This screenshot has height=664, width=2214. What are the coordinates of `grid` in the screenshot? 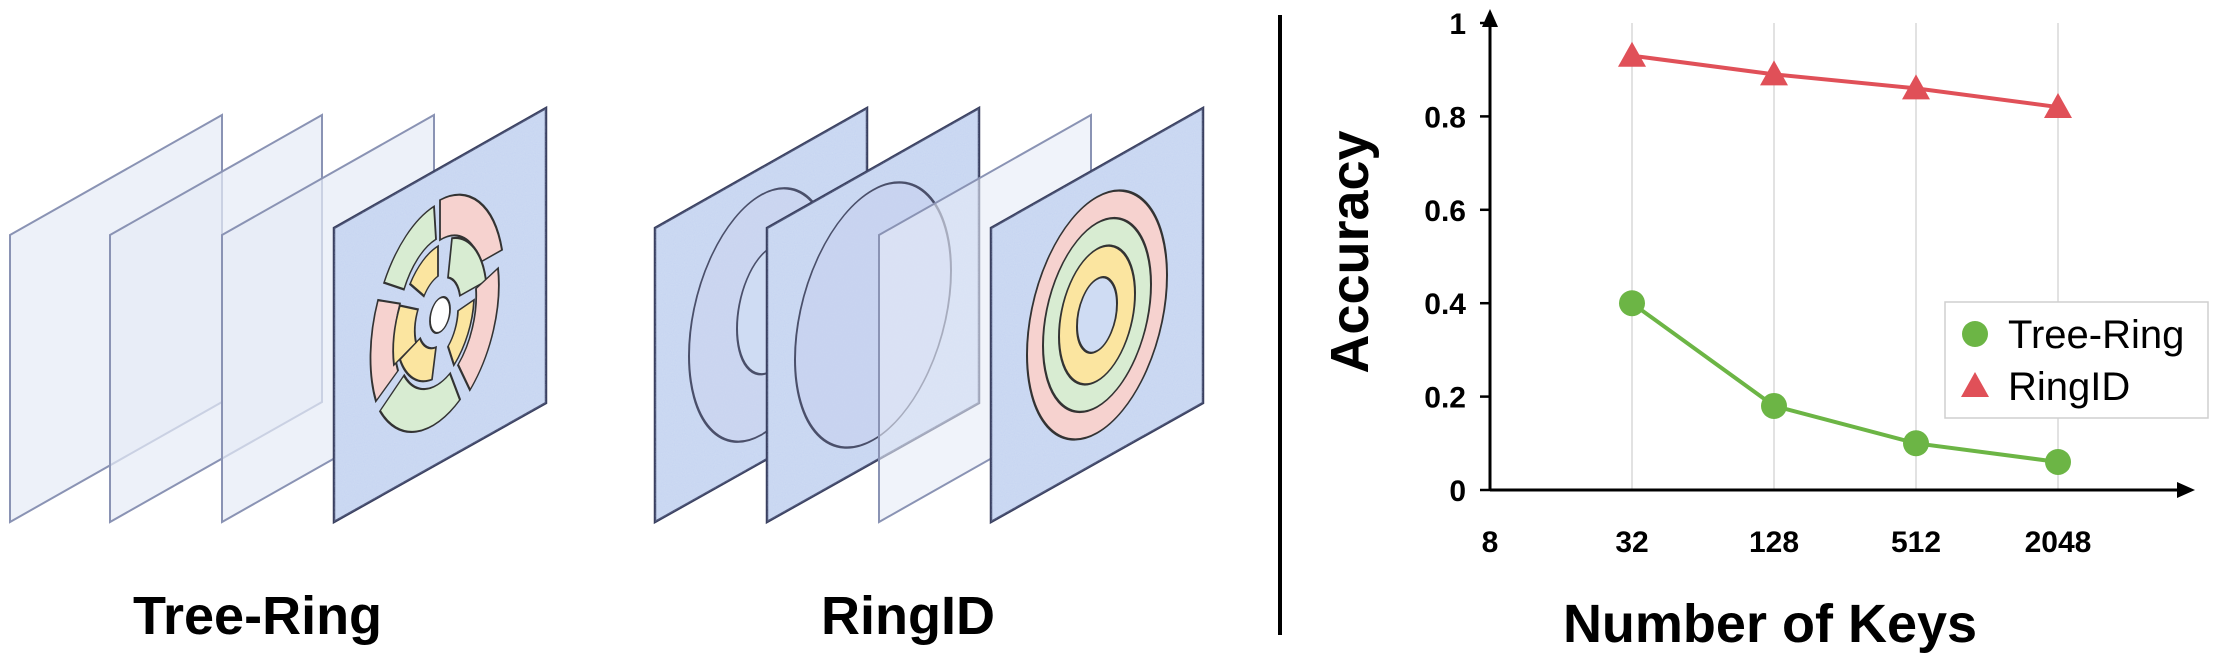 It's located at (1845, 256).